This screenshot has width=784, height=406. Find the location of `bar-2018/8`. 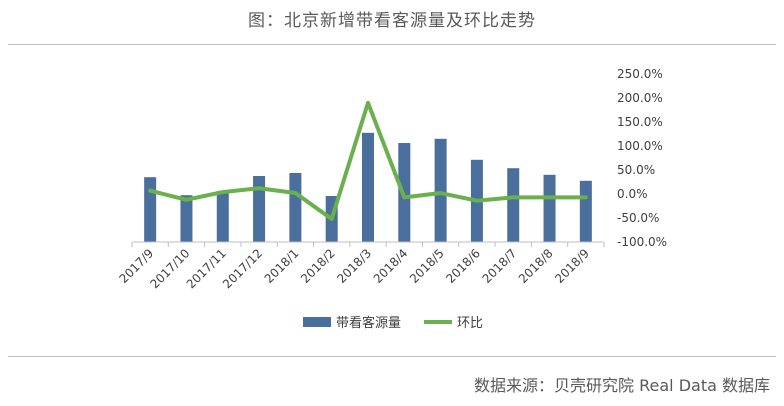

bar-2018/8 is located at coordinates (549, 208).